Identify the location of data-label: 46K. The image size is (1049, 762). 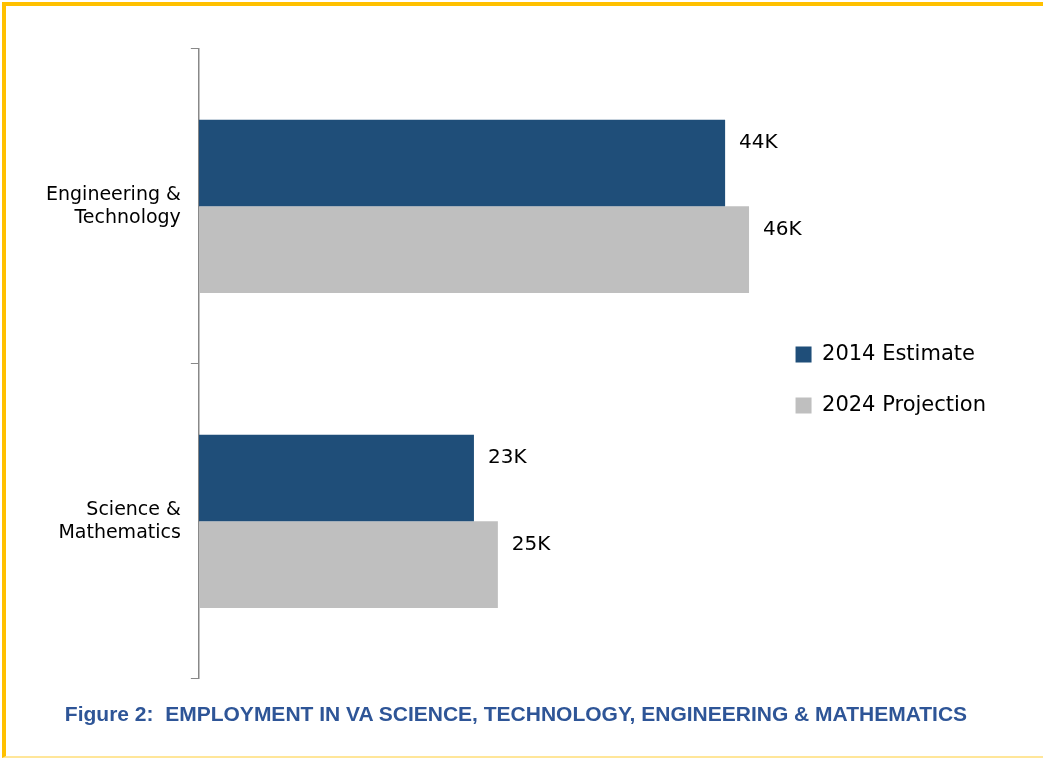
(783, 227).